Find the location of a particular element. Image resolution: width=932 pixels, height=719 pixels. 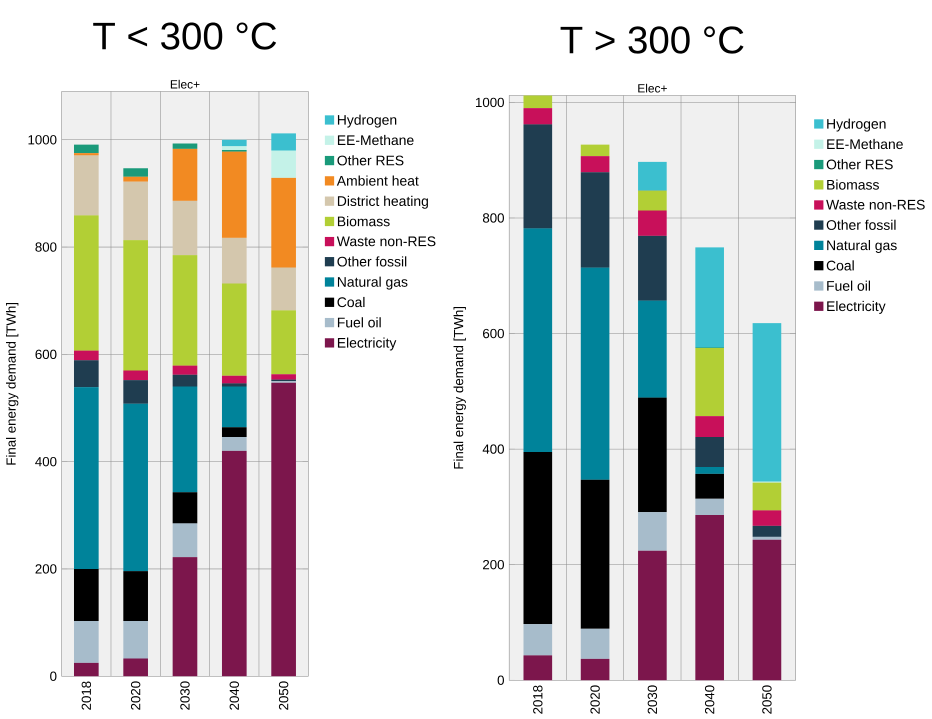

y-tick-label: 0 is located at coordinates (501, 680).